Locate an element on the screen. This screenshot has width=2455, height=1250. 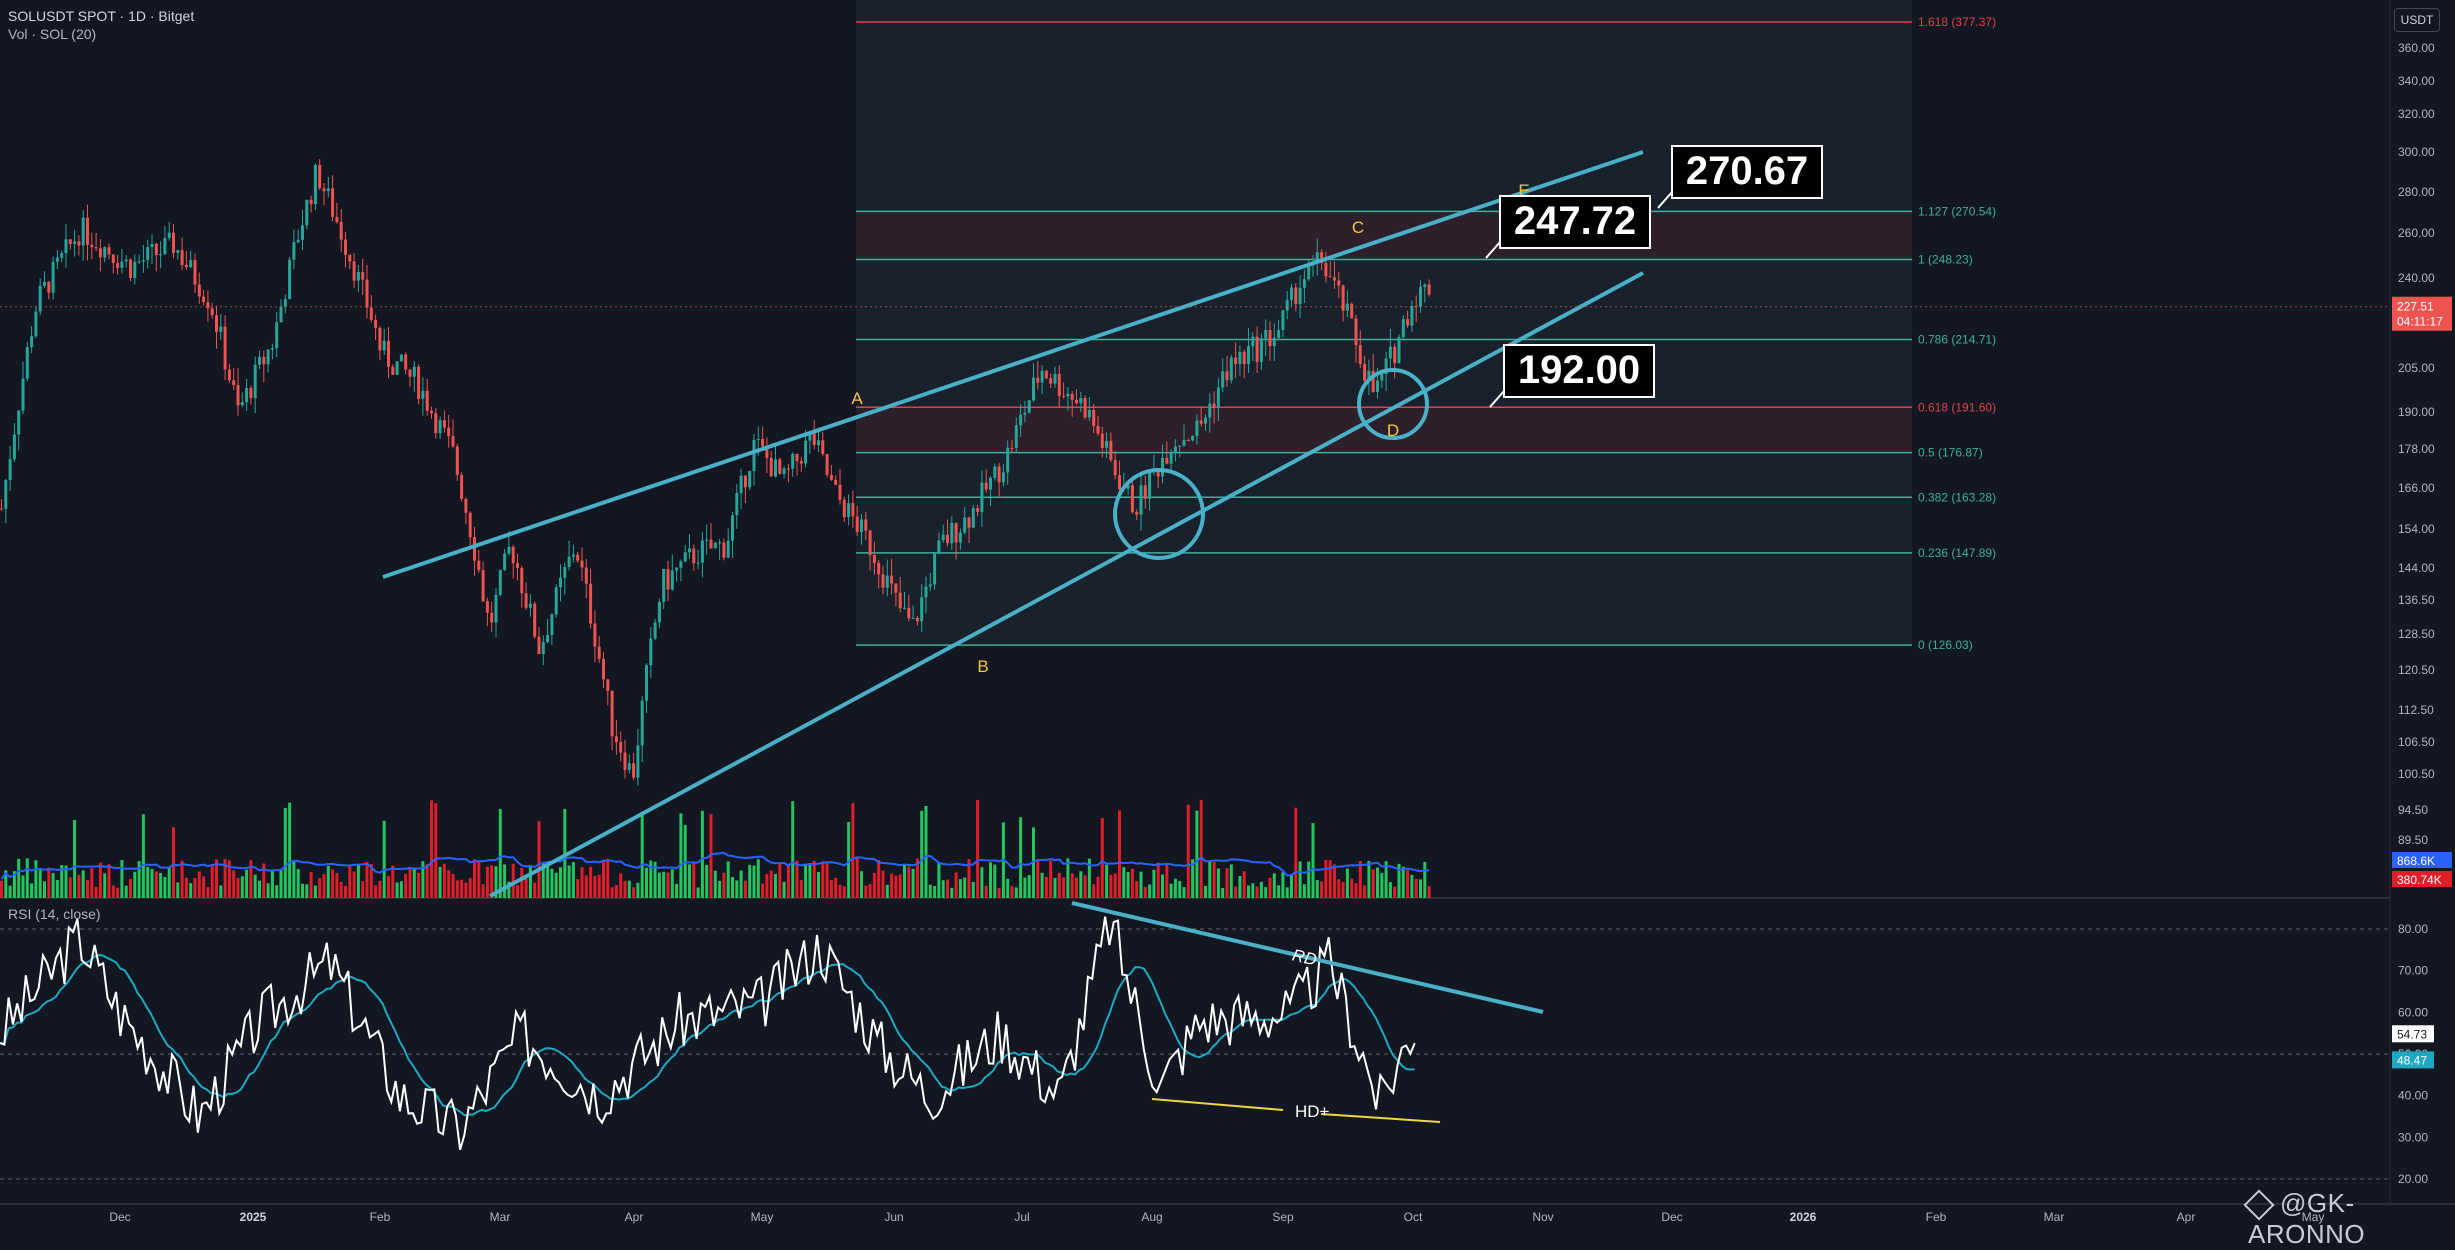
callout-text: 192.00 is located at coordinates (1579, 370).